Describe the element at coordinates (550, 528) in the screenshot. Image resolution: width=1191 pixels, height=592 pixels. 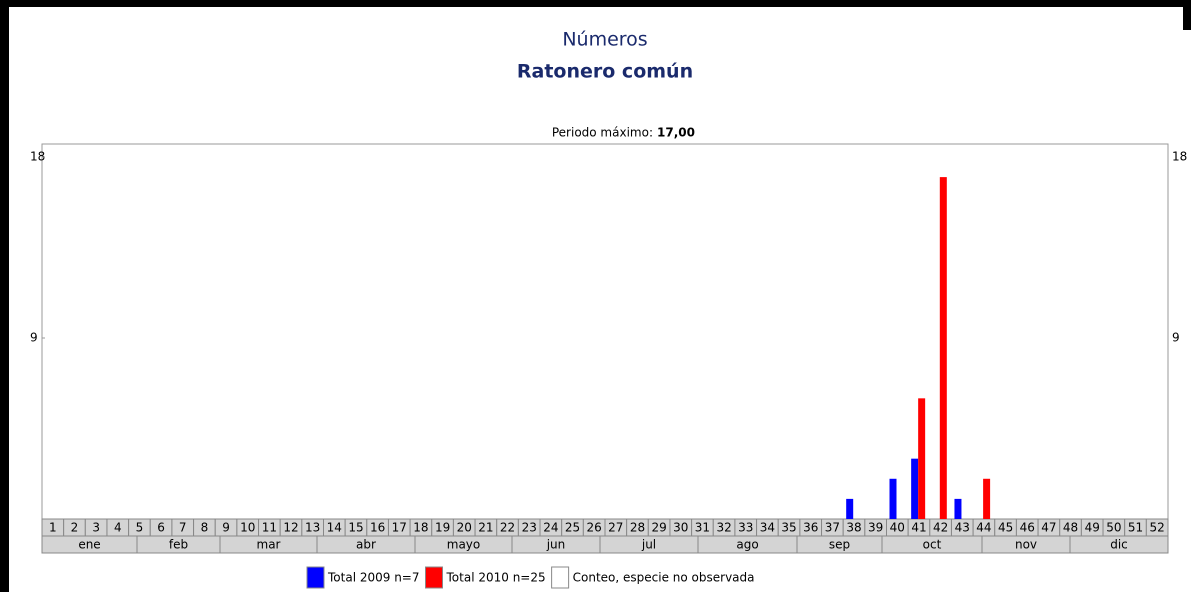
I see `x-tick-label: 24` at that location.